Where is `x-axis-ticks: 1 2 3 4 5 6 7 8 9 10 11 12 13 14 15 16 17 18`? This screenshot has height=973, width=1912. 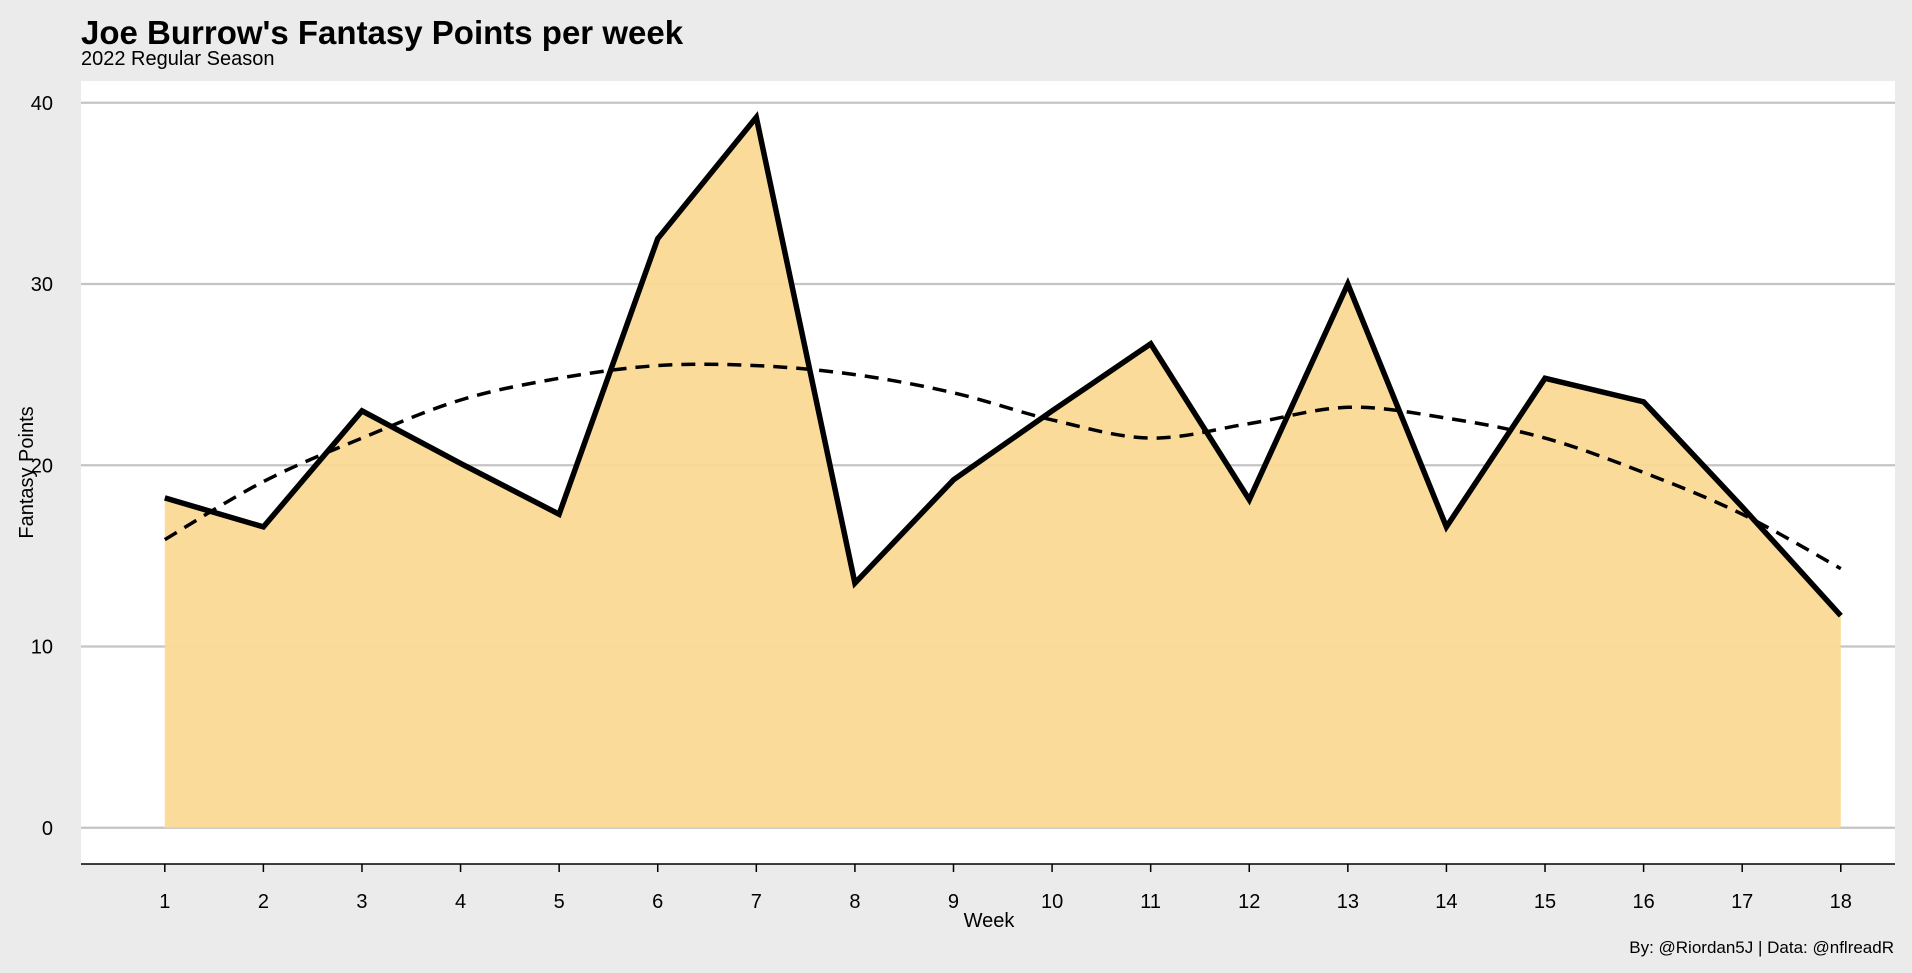
x-axis-ticks: 1 2 3 4 5 6 7 8 9 10 11 12 13 14 15 16 17 18 is located at coordinates (1005, 888).